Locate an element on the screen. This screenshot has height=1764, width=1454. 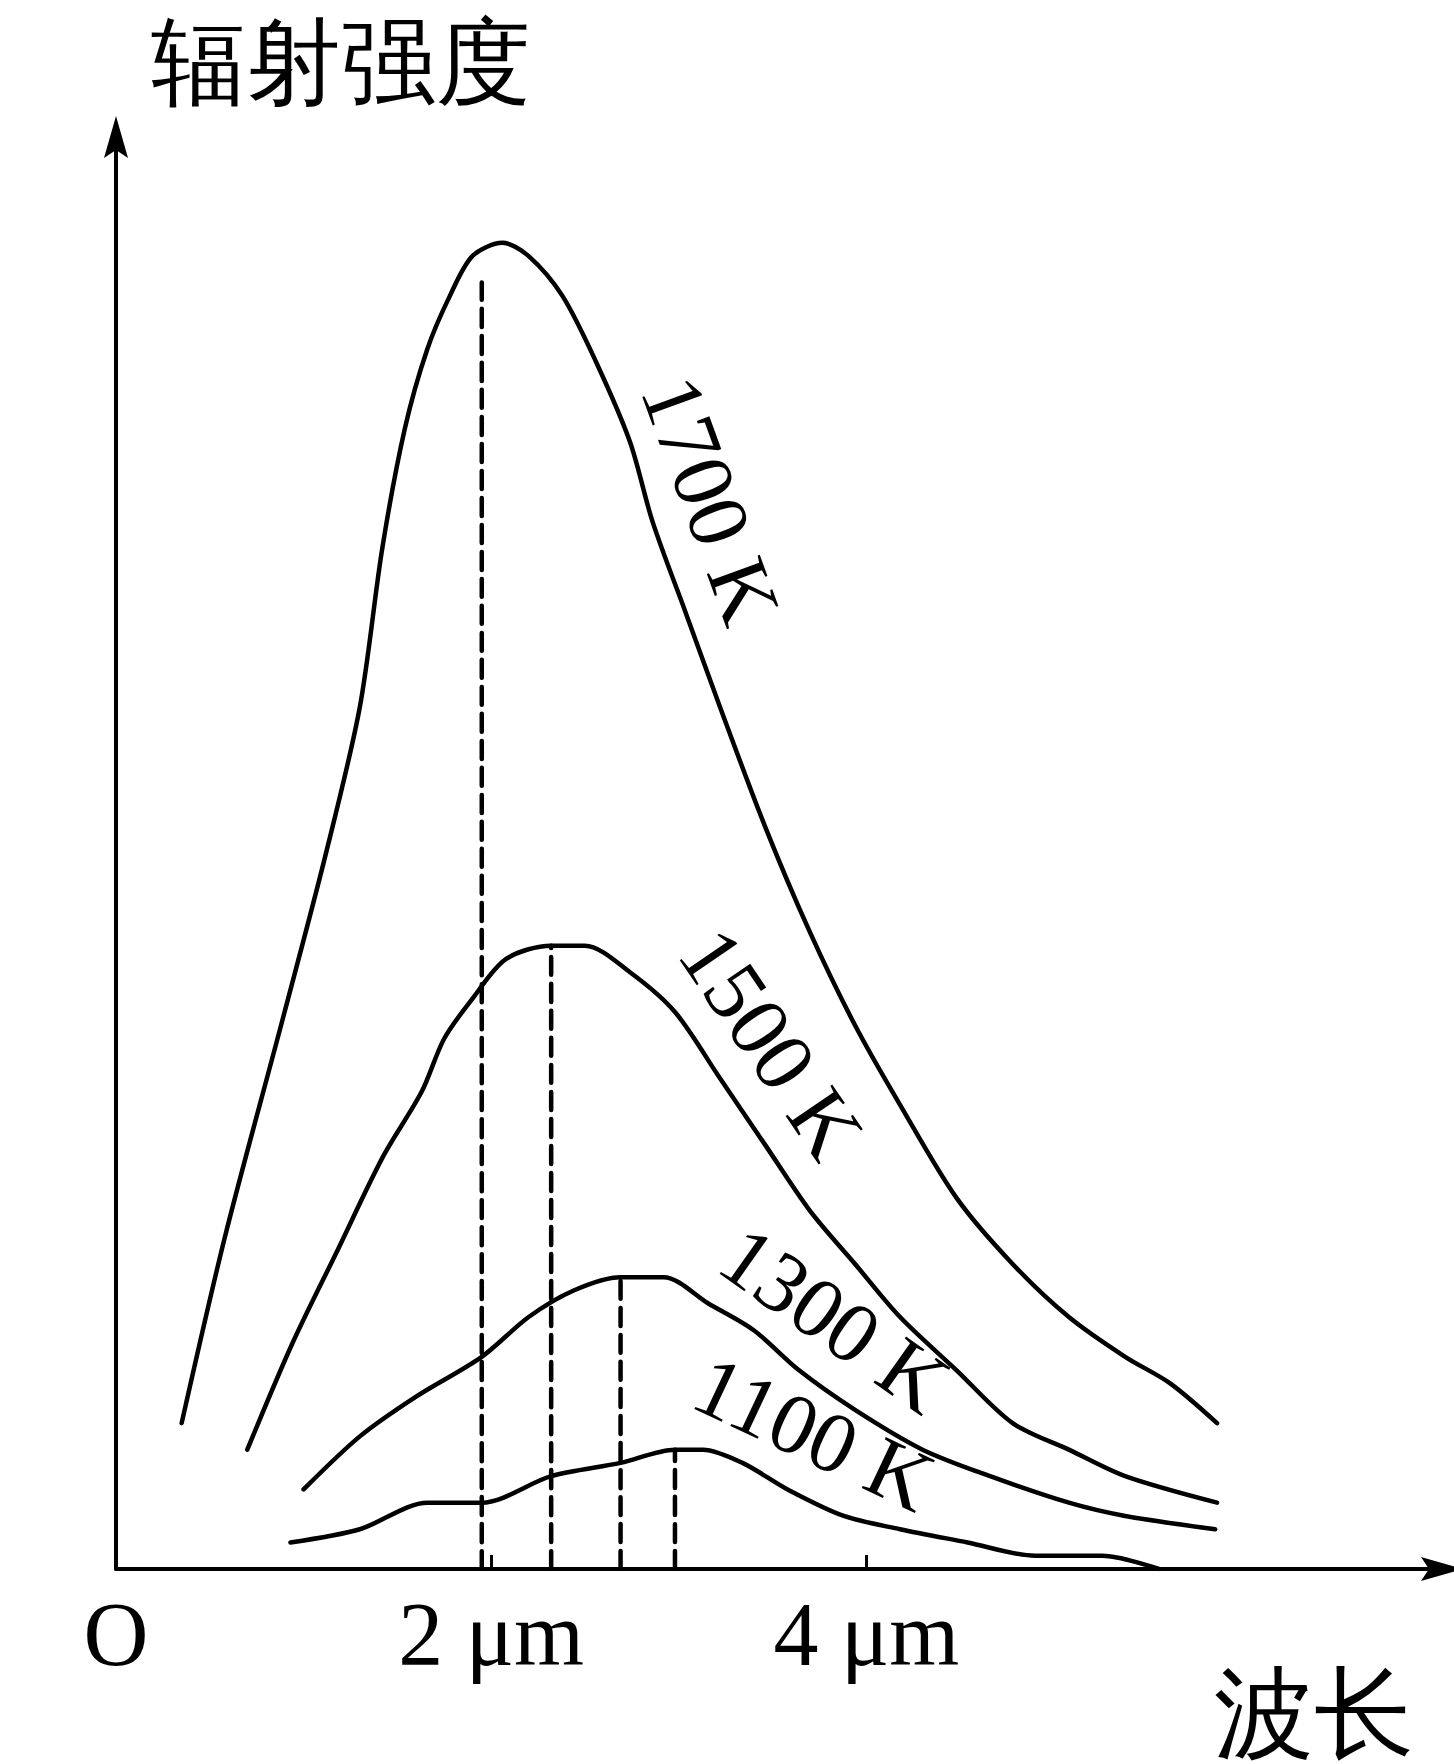
x-tick-label: O is located at coordinates (116, 1634).